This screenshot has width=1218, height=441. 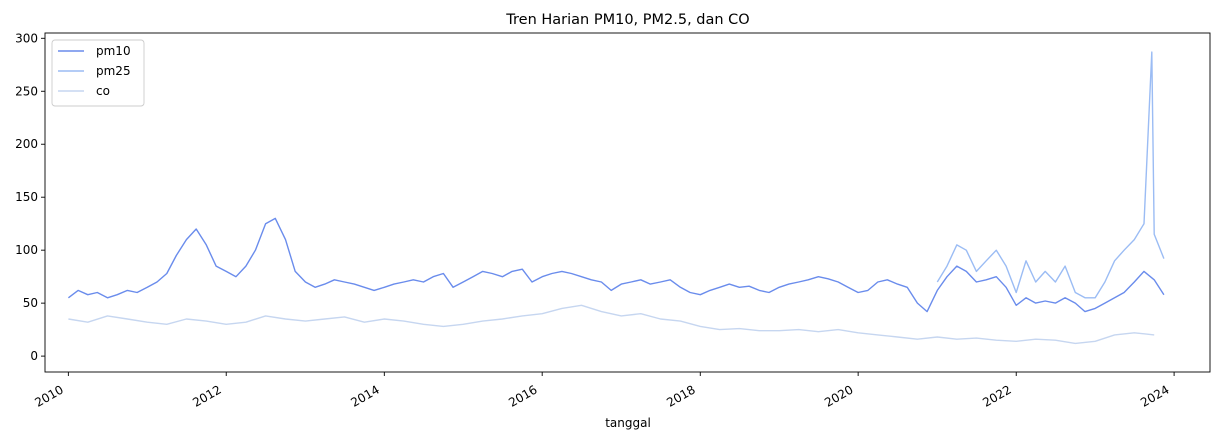 What do you see at coordinates (206, 395) in the screenshot?
I see `x-tick-label: 2012` at bounding box center [206, 395].